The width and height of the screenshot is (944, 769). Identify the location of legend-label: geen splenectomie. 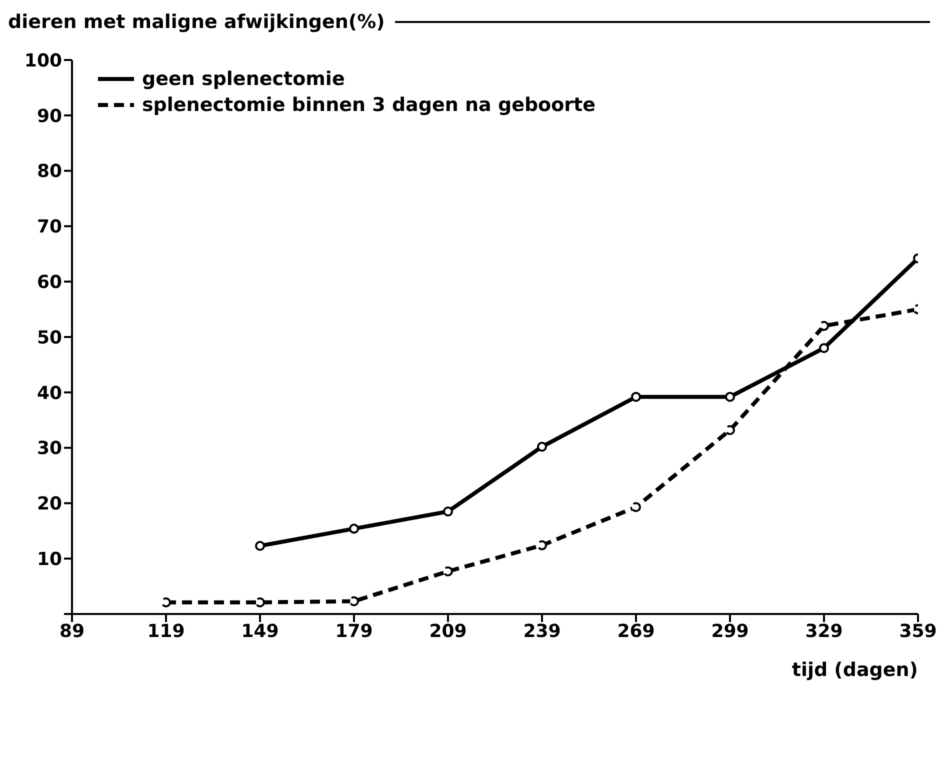
(243, 79).